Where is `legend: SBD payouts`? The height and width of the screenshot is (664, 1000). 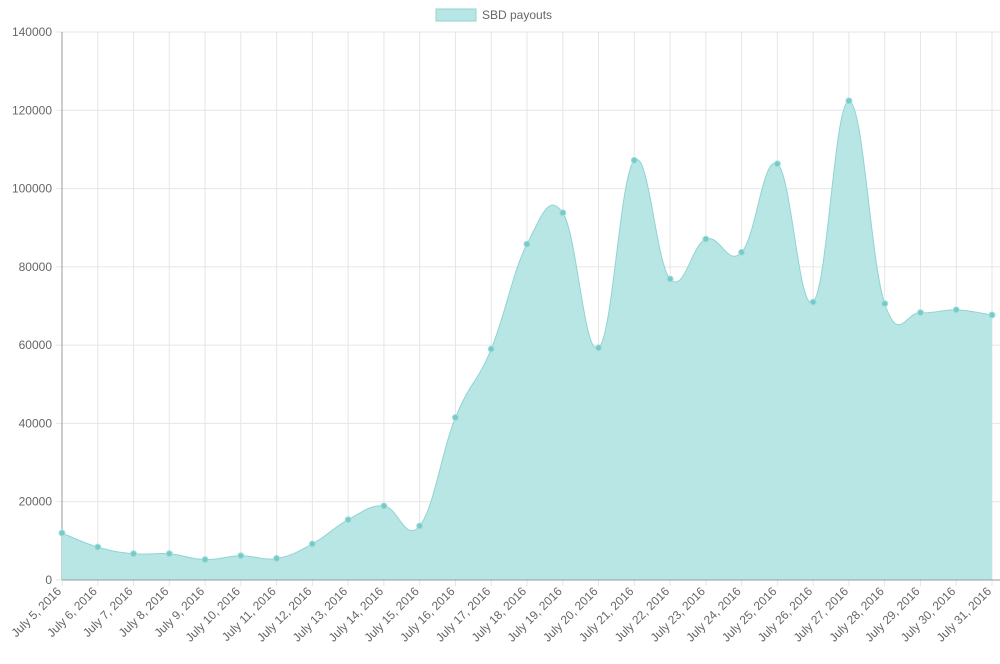 legend: SBD payouts is located at coordinates (493, 15).